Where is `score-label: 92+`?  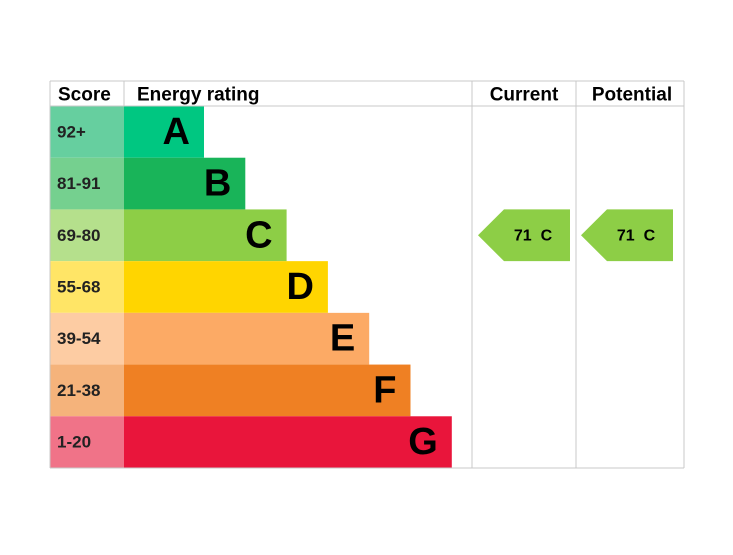
score-label: 92+ is located at coordinates (71, 131).